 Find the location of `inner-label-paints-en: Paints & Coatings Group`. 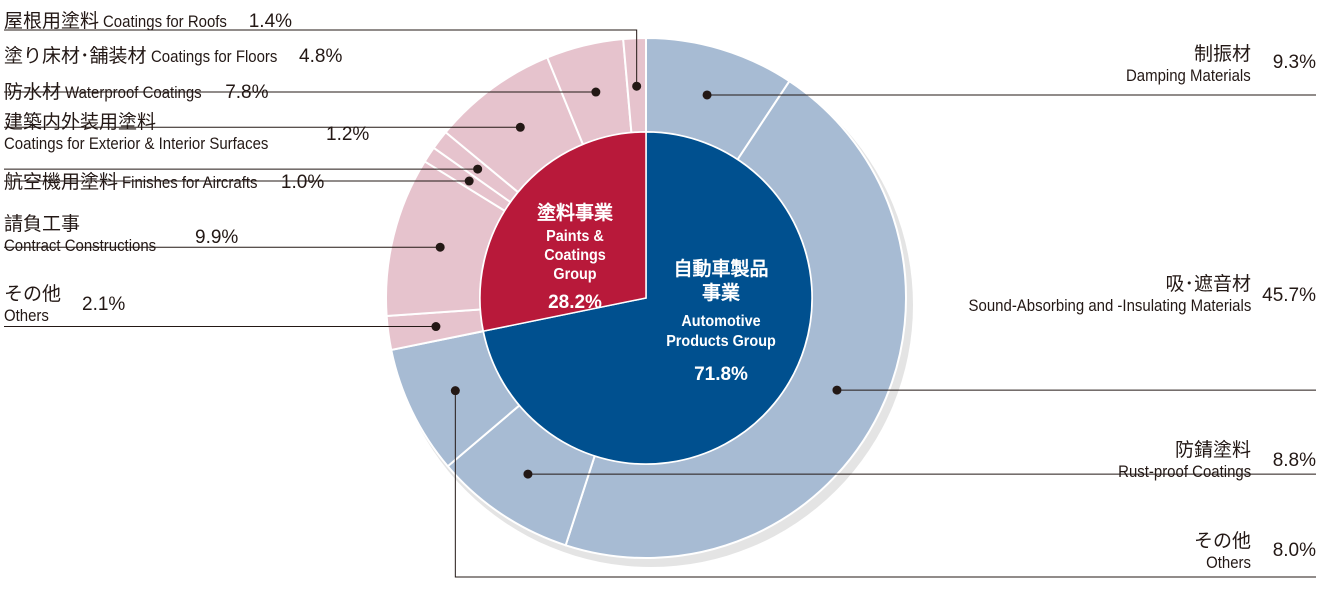

inner-label-paints-en: Paints & Coatings Group is located at coordinates (575, 255).